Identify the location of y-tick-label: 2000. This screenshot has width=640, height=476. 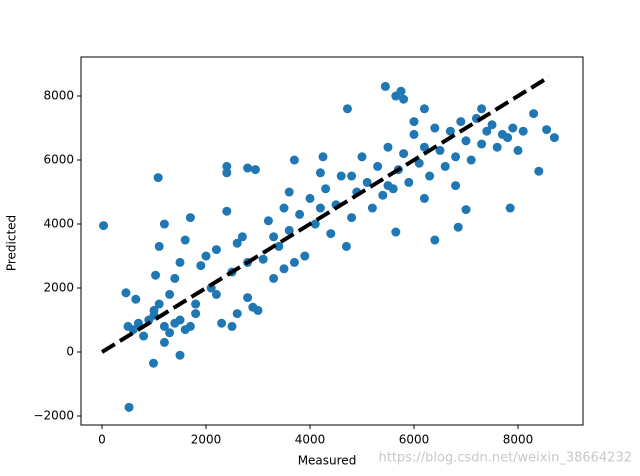
(58, 288).